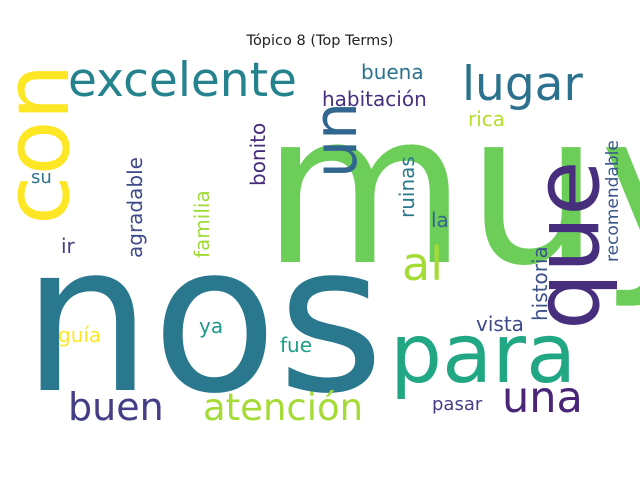 The width and height of the screenshot is (640, 480). What do you see at coordinates (542, 398) in the screenshot?
I see `word-10: una` at bounding box center [542, 398].